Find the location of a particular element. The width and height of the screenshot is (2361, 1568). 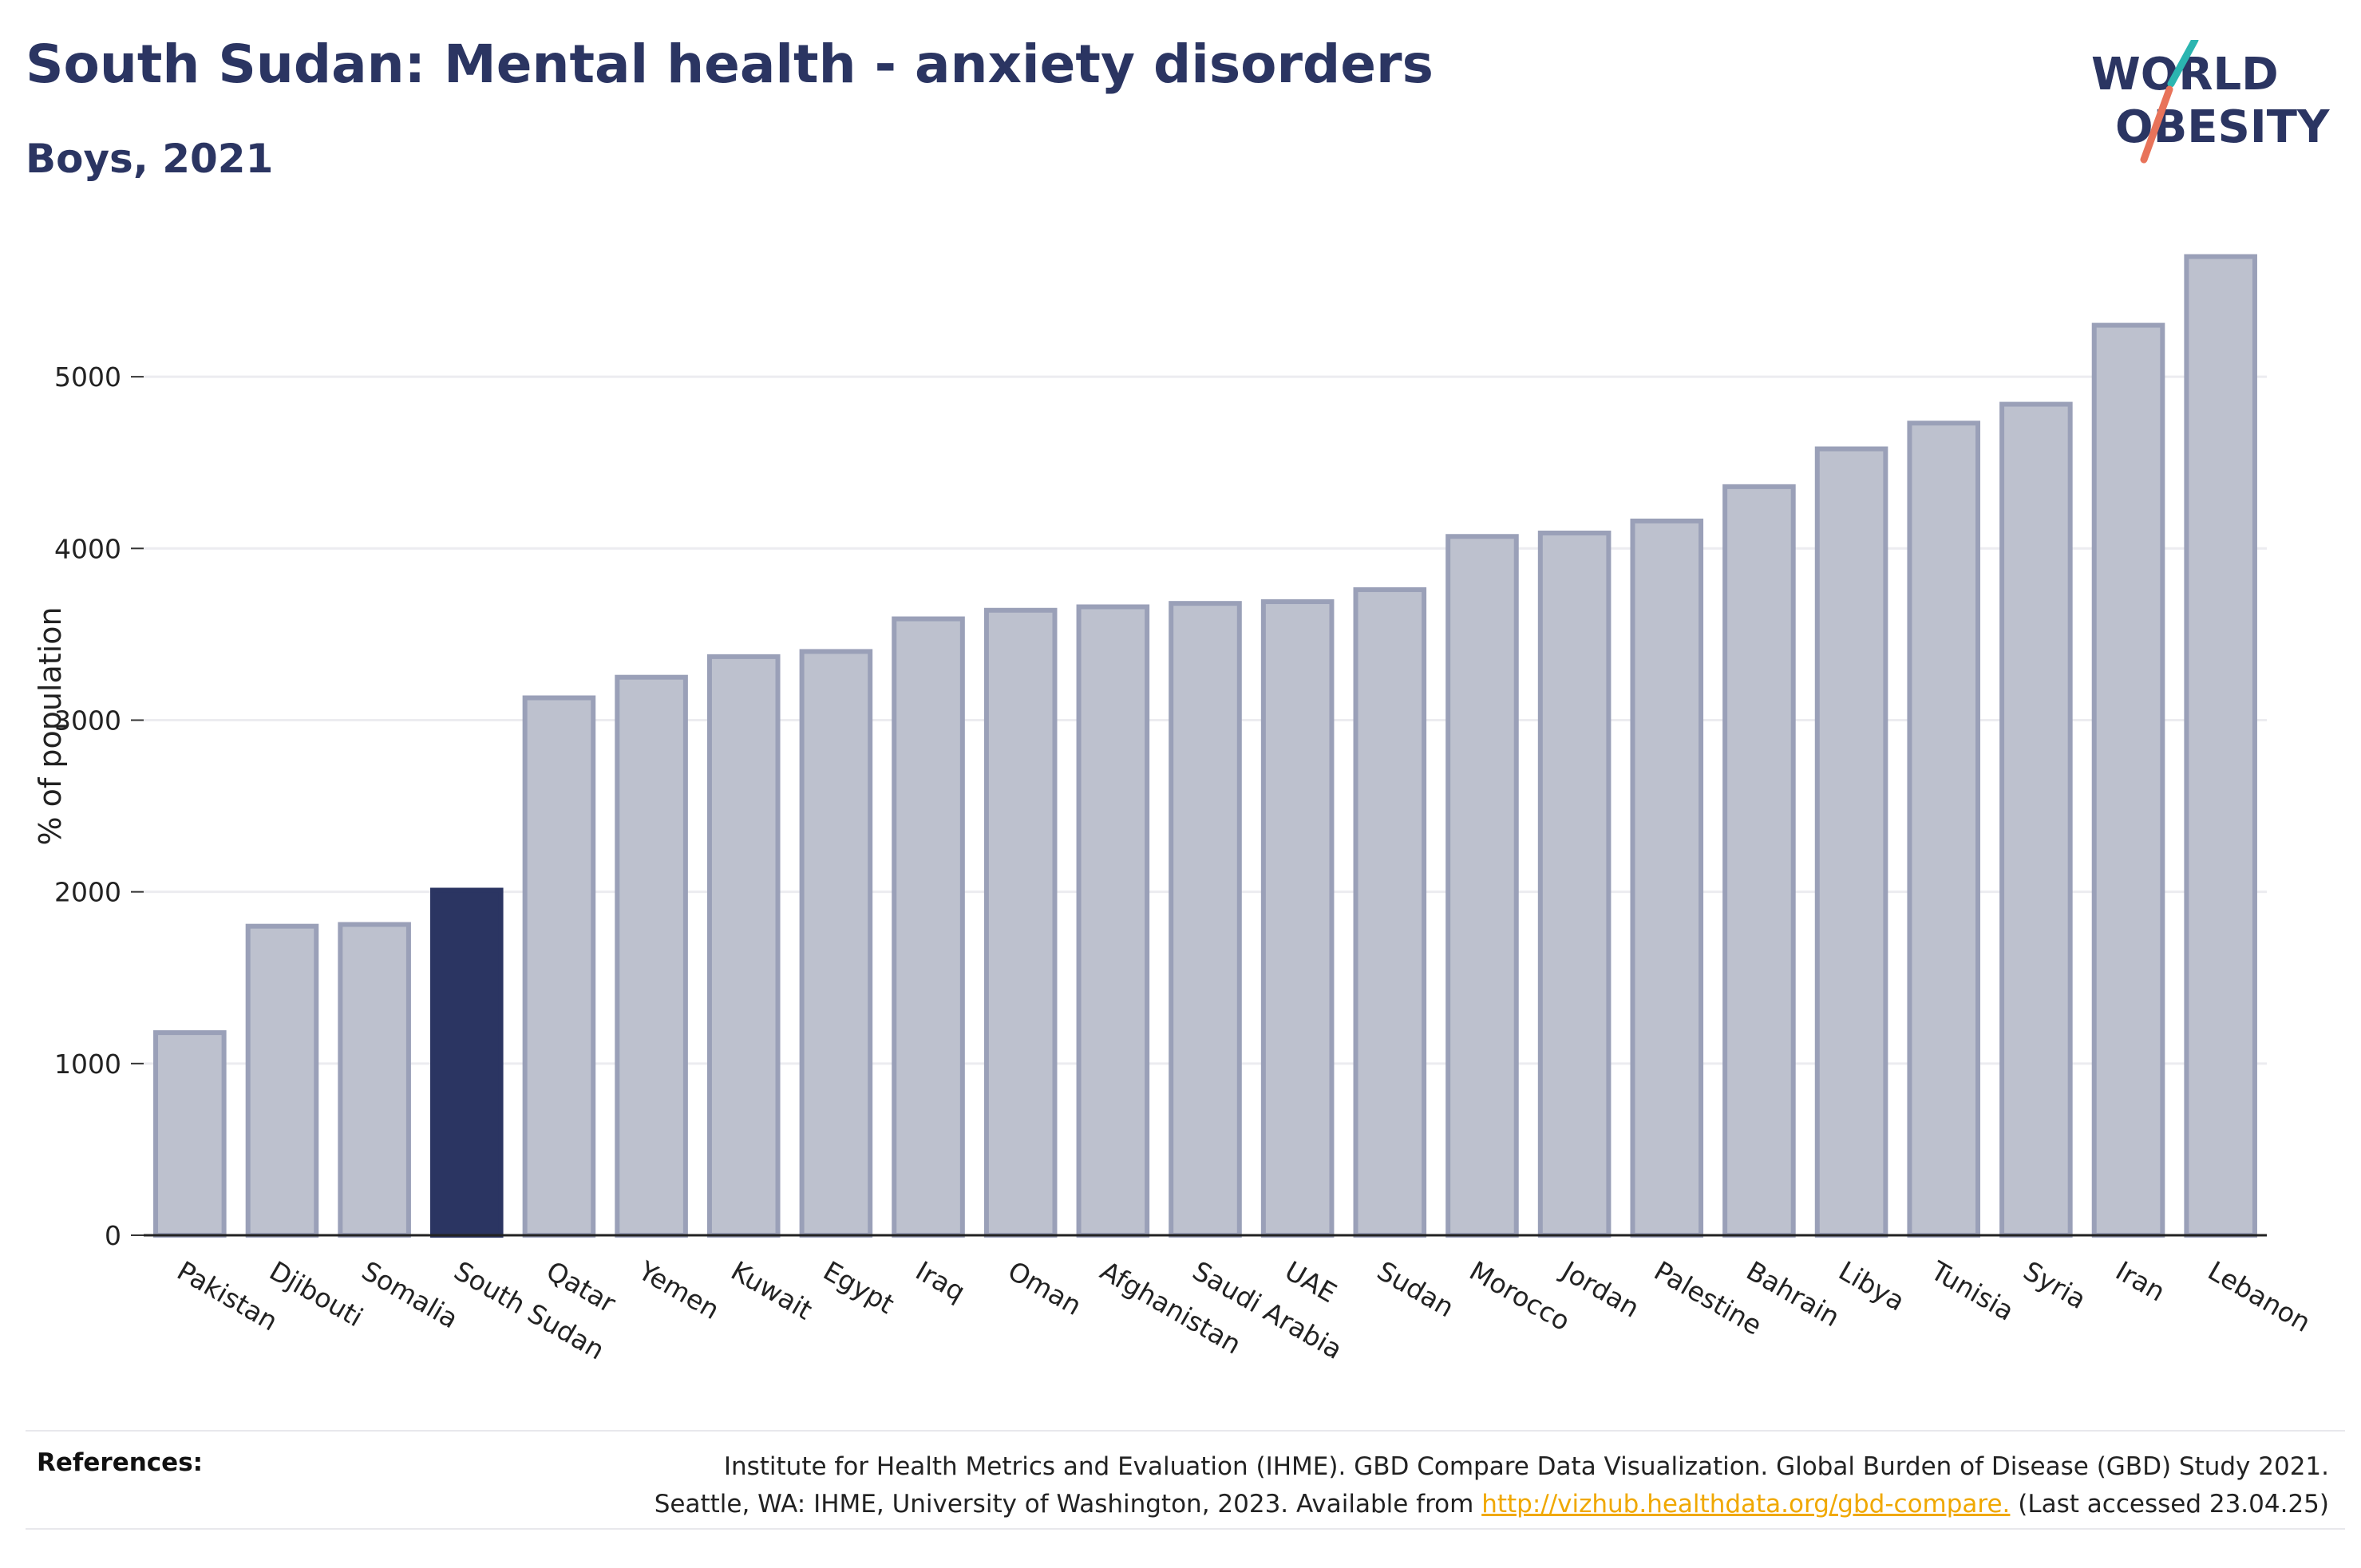

x-tick-label-yemen: Yemen is located at coordinates (679, 1289).